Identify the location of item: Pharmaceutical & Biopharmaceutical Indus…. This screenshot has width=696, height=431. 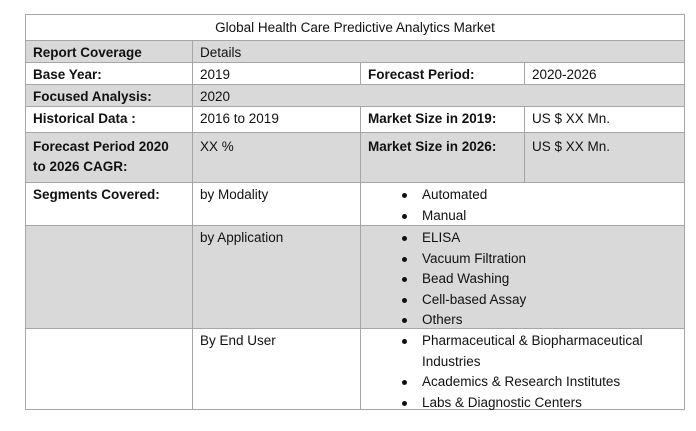
(539, 351).